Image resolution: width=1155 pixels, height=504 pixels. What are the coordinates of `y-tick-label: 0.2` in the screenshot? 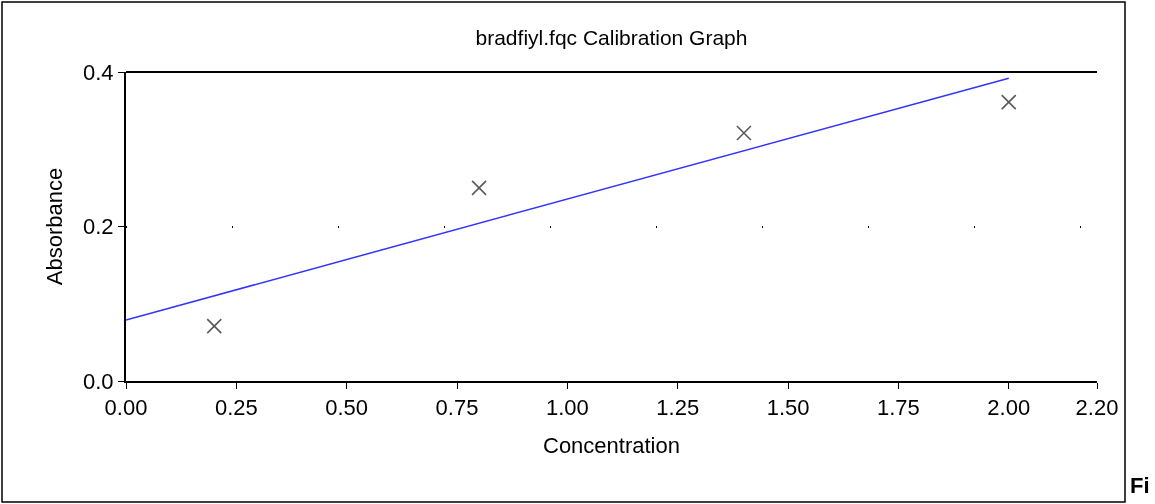 It's located at (98, 227).